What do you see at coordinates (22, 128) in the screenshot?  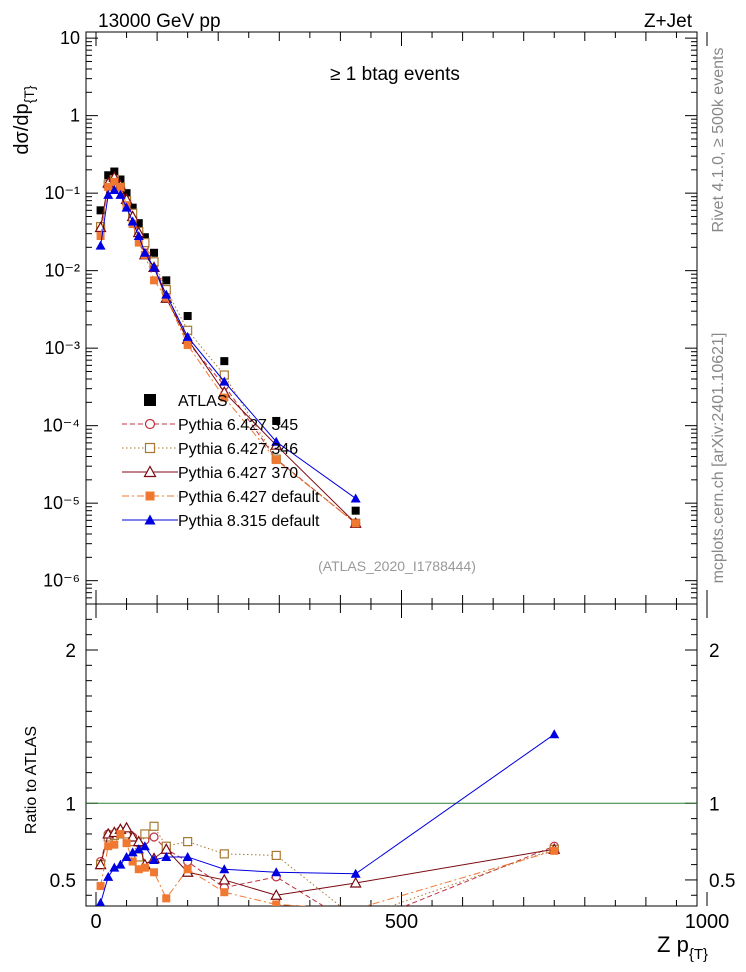 I see `main-ylabel-text: dσ/dp` at bounding box center [22, 128].